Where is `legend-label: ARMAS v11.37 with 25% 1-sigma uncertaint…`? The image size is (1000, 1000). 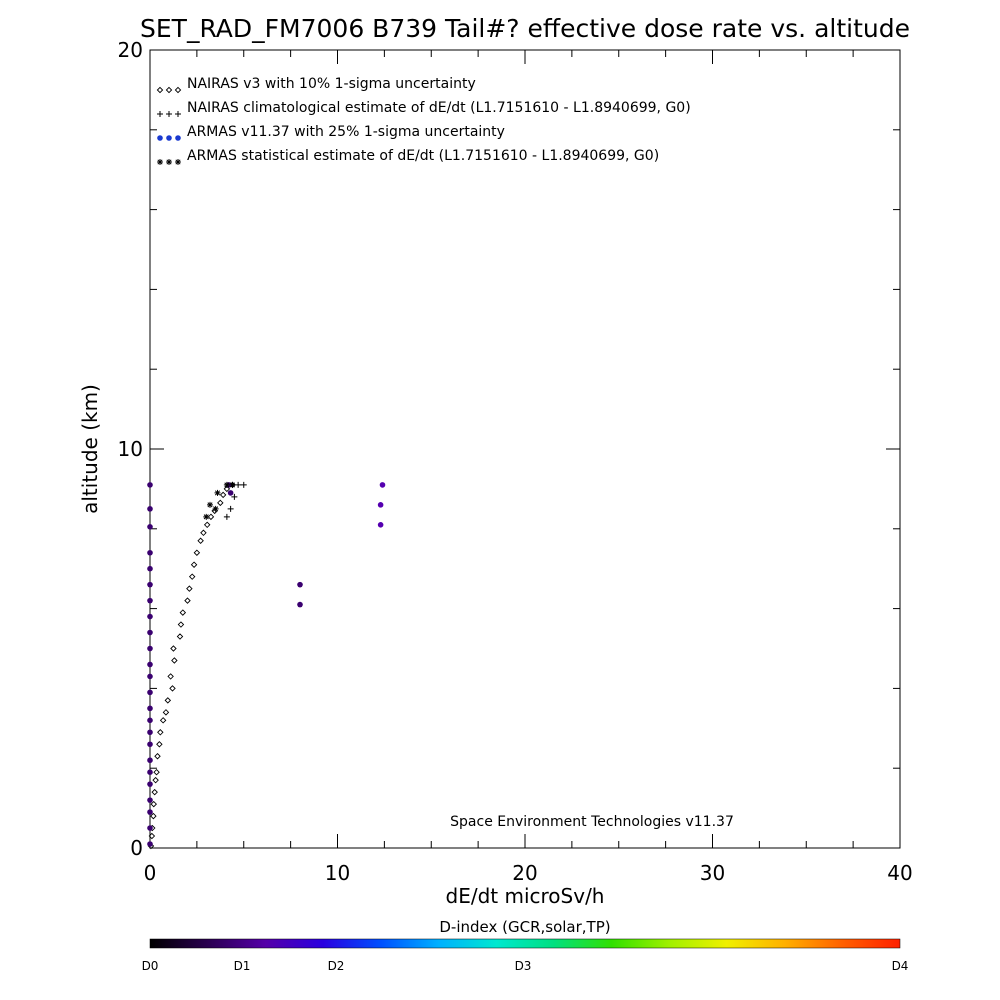
legend-label: ARMAS v11.37 with 25% 1-sigma uncertaint… is located at coordinates (346, 132).